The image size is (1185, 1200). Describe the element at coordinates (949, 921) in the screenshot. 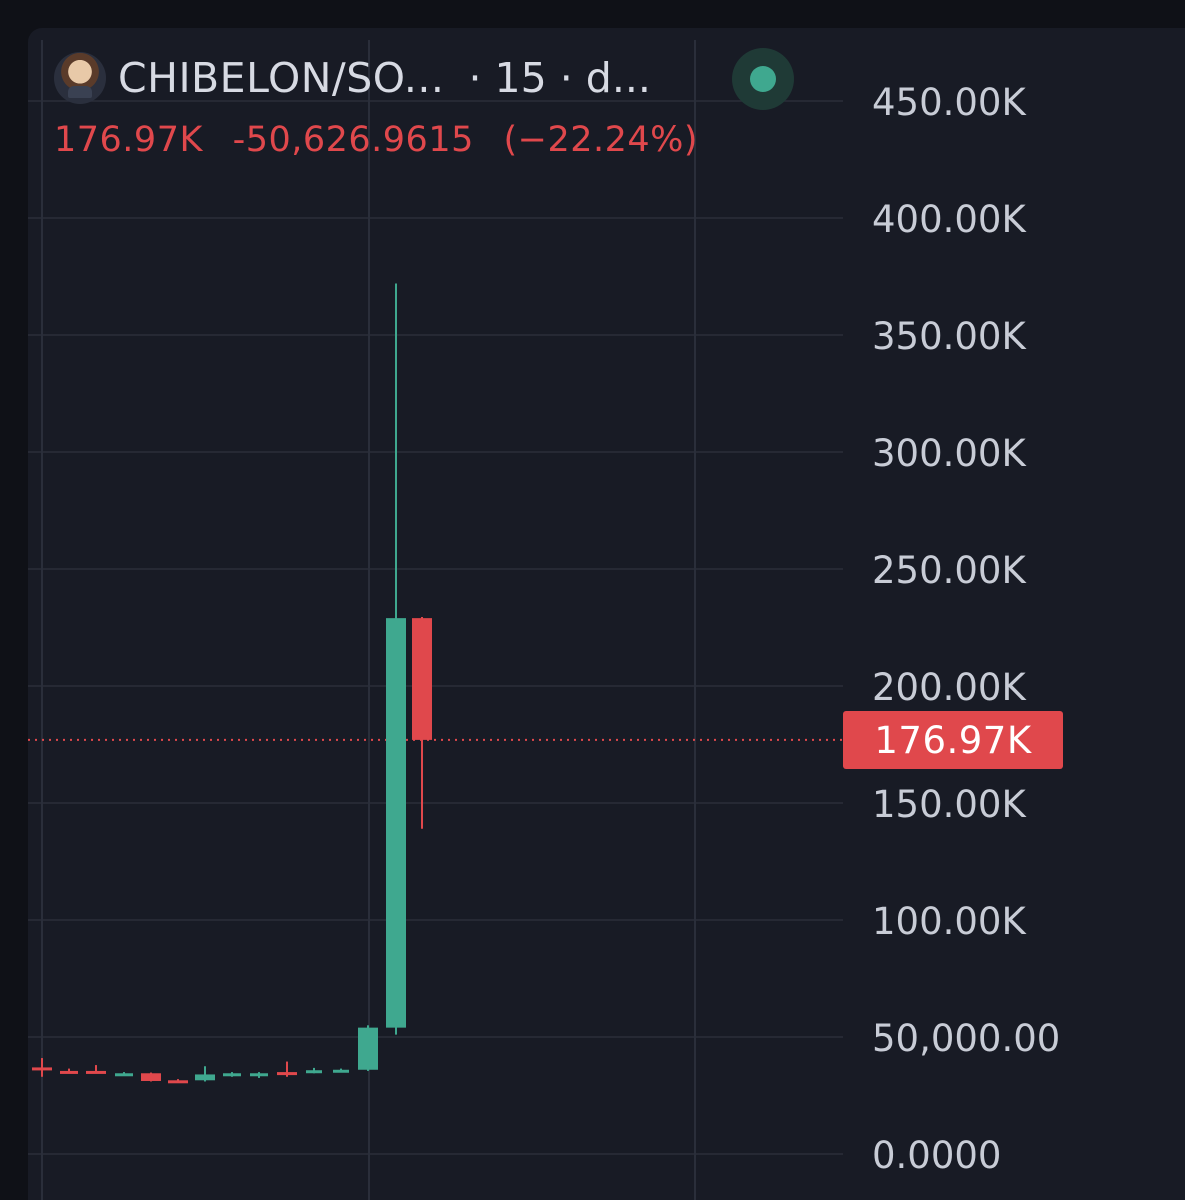

I see `y-tick-label: 100.00K` at that location.